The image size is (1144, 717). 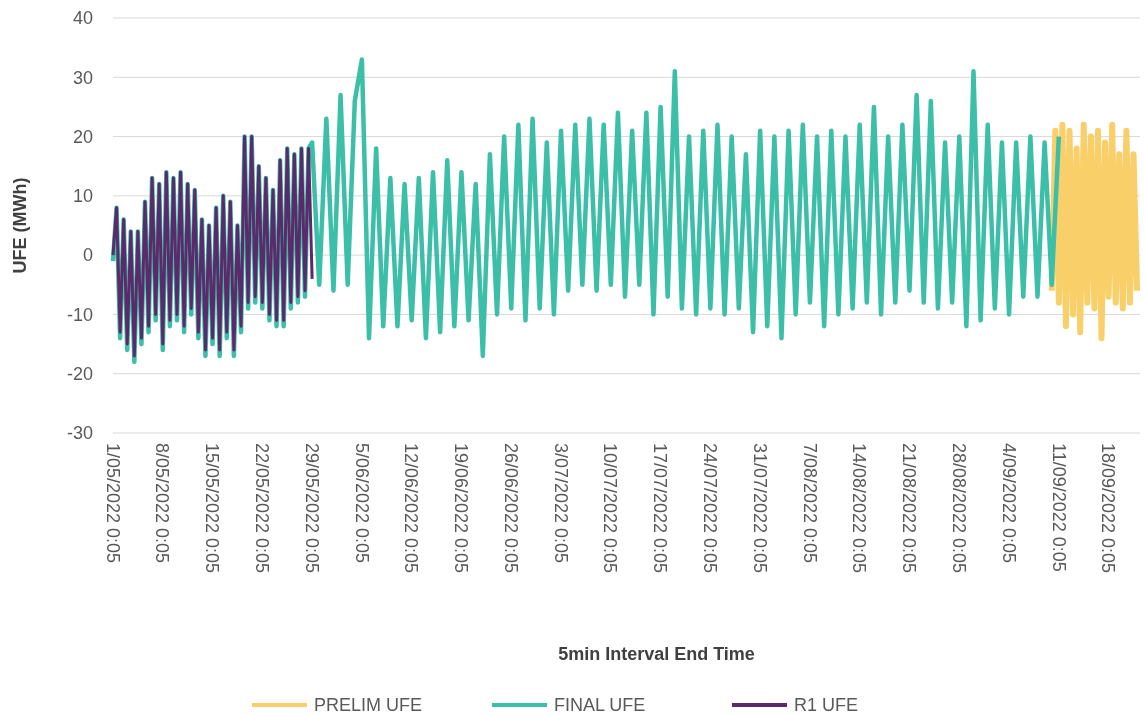 What do you see at coordinates (311, 508) in the screenshot?
I see `x-tick-label: 29/05/2022 0:05` at bounding box center [311, 508].